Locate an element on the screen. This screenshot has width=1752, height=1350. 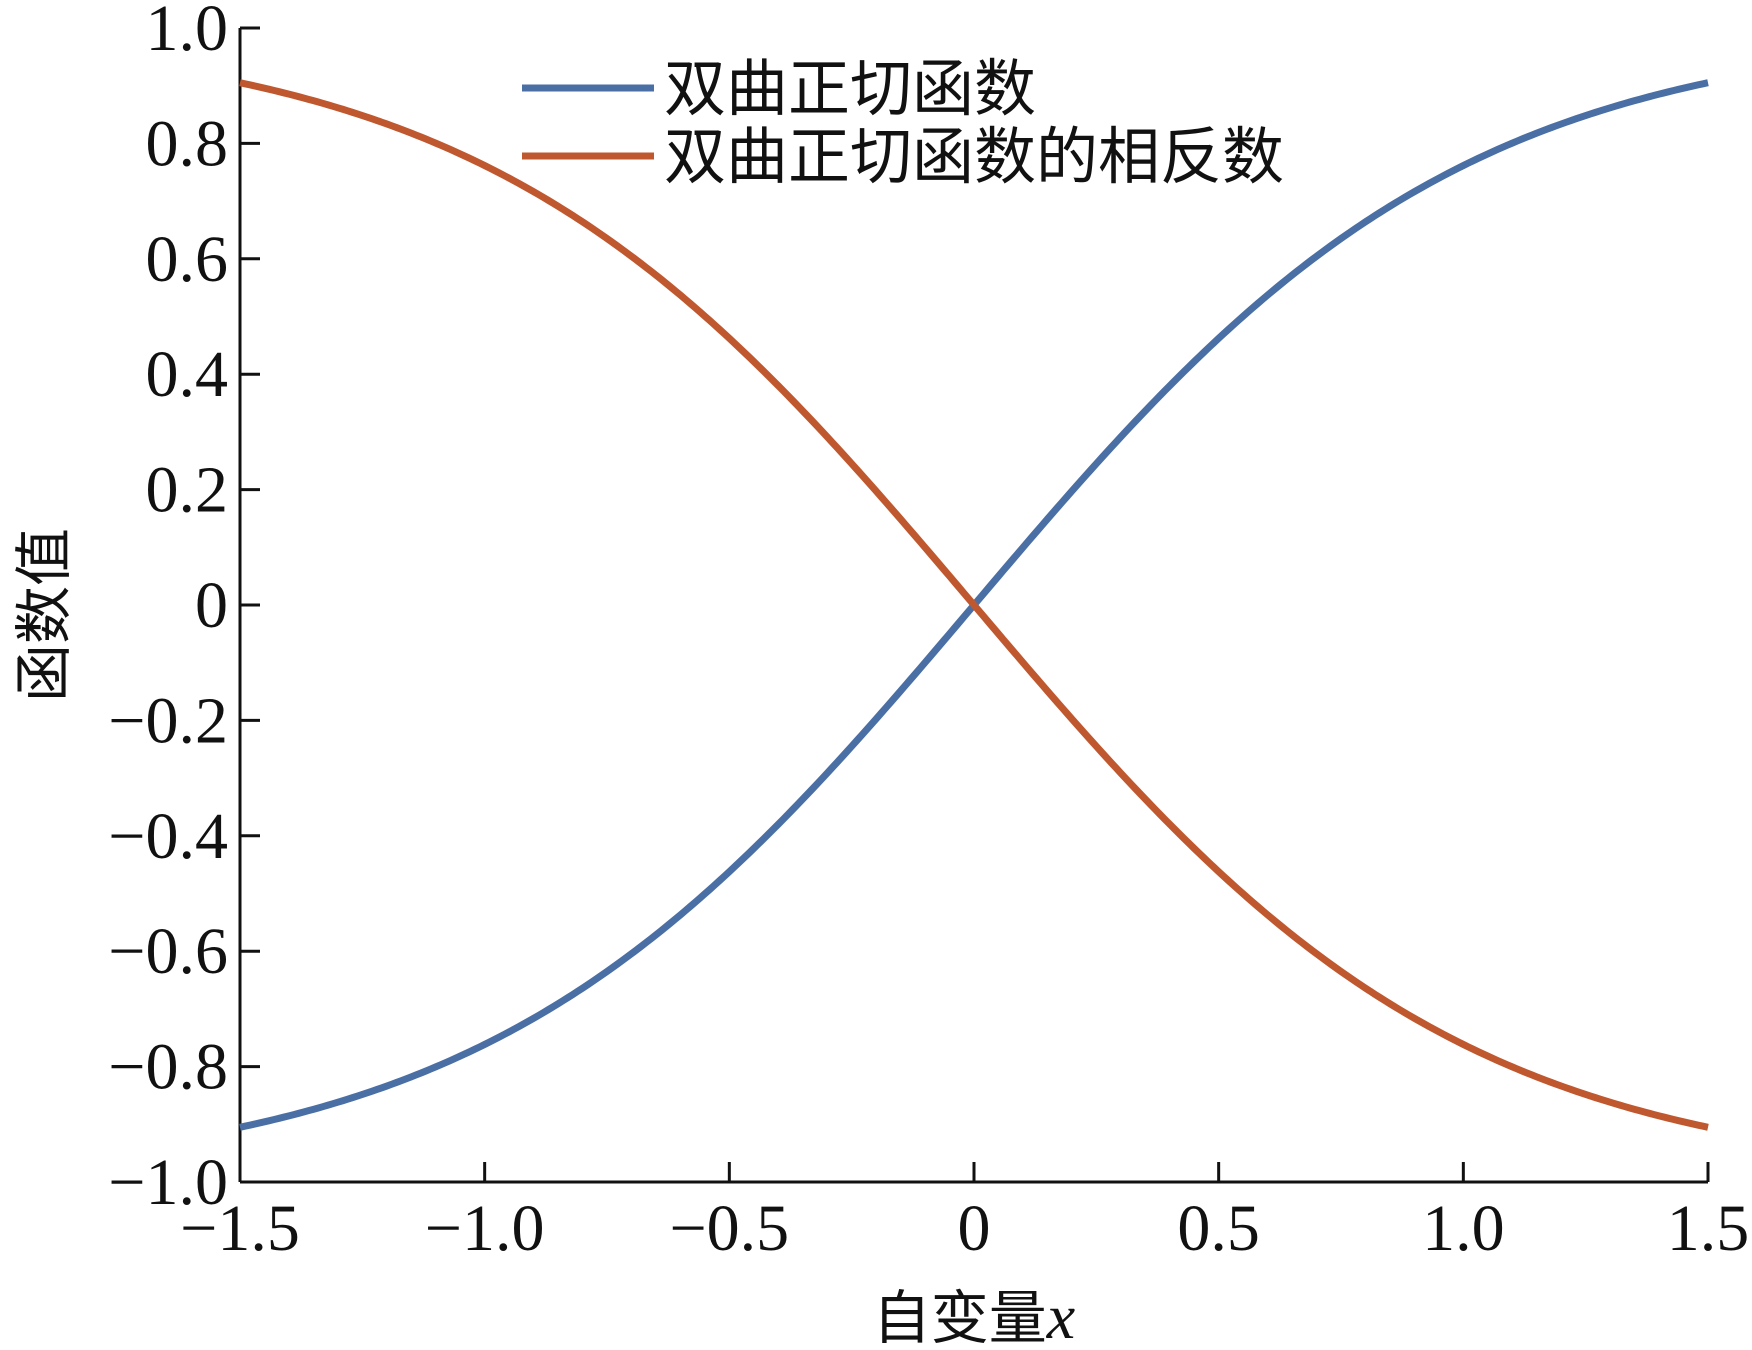
x-tick-label: 0 is located at coordinates (974, 1228).